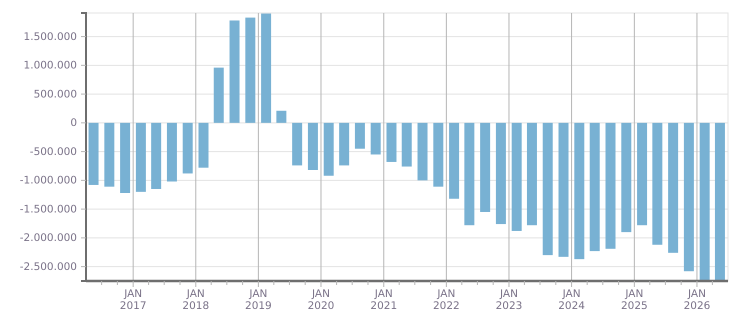  What do you see at coordinates (48, 238) in the screenshot?
I see `y-tick-label: -2.000.000` at bounding box center [48, 238].